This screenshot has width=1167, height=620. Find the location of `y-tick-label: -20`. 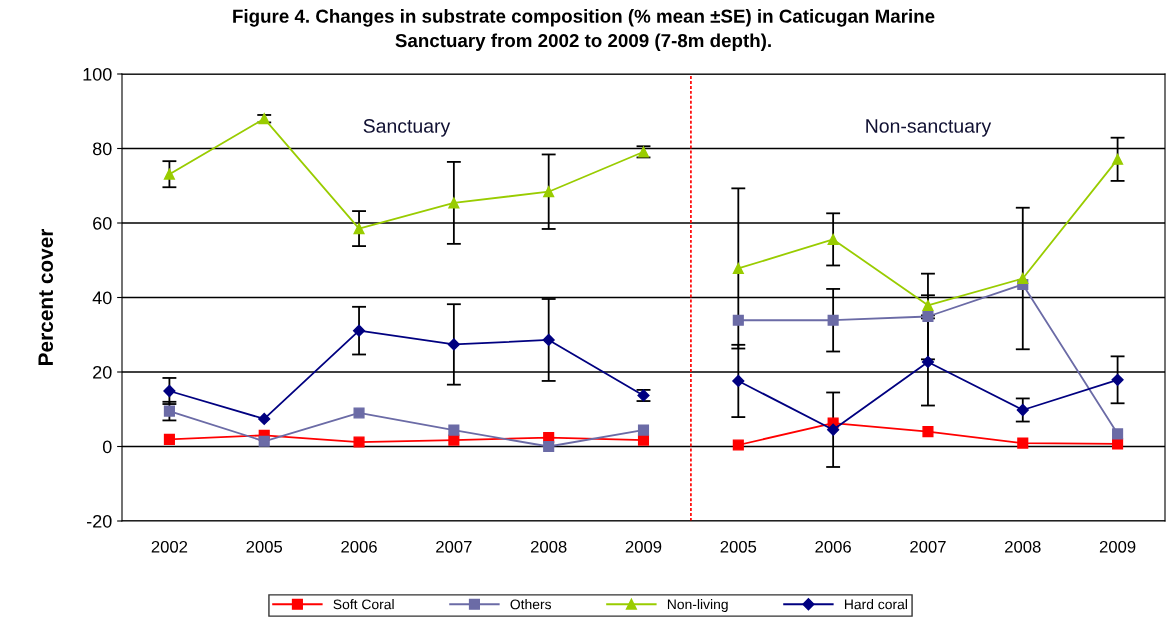

y-tick-label: -20 is located at coordinates (99, 521).